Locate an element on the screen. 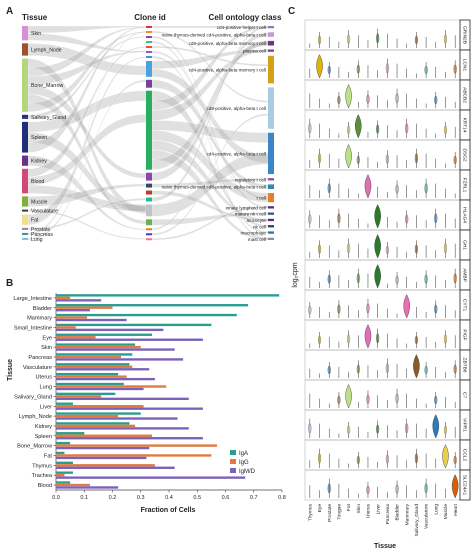 Image resolution: width=474 pixels, height=553 pixels. gene-label: KRT14 is located at coordinates (464, 125).